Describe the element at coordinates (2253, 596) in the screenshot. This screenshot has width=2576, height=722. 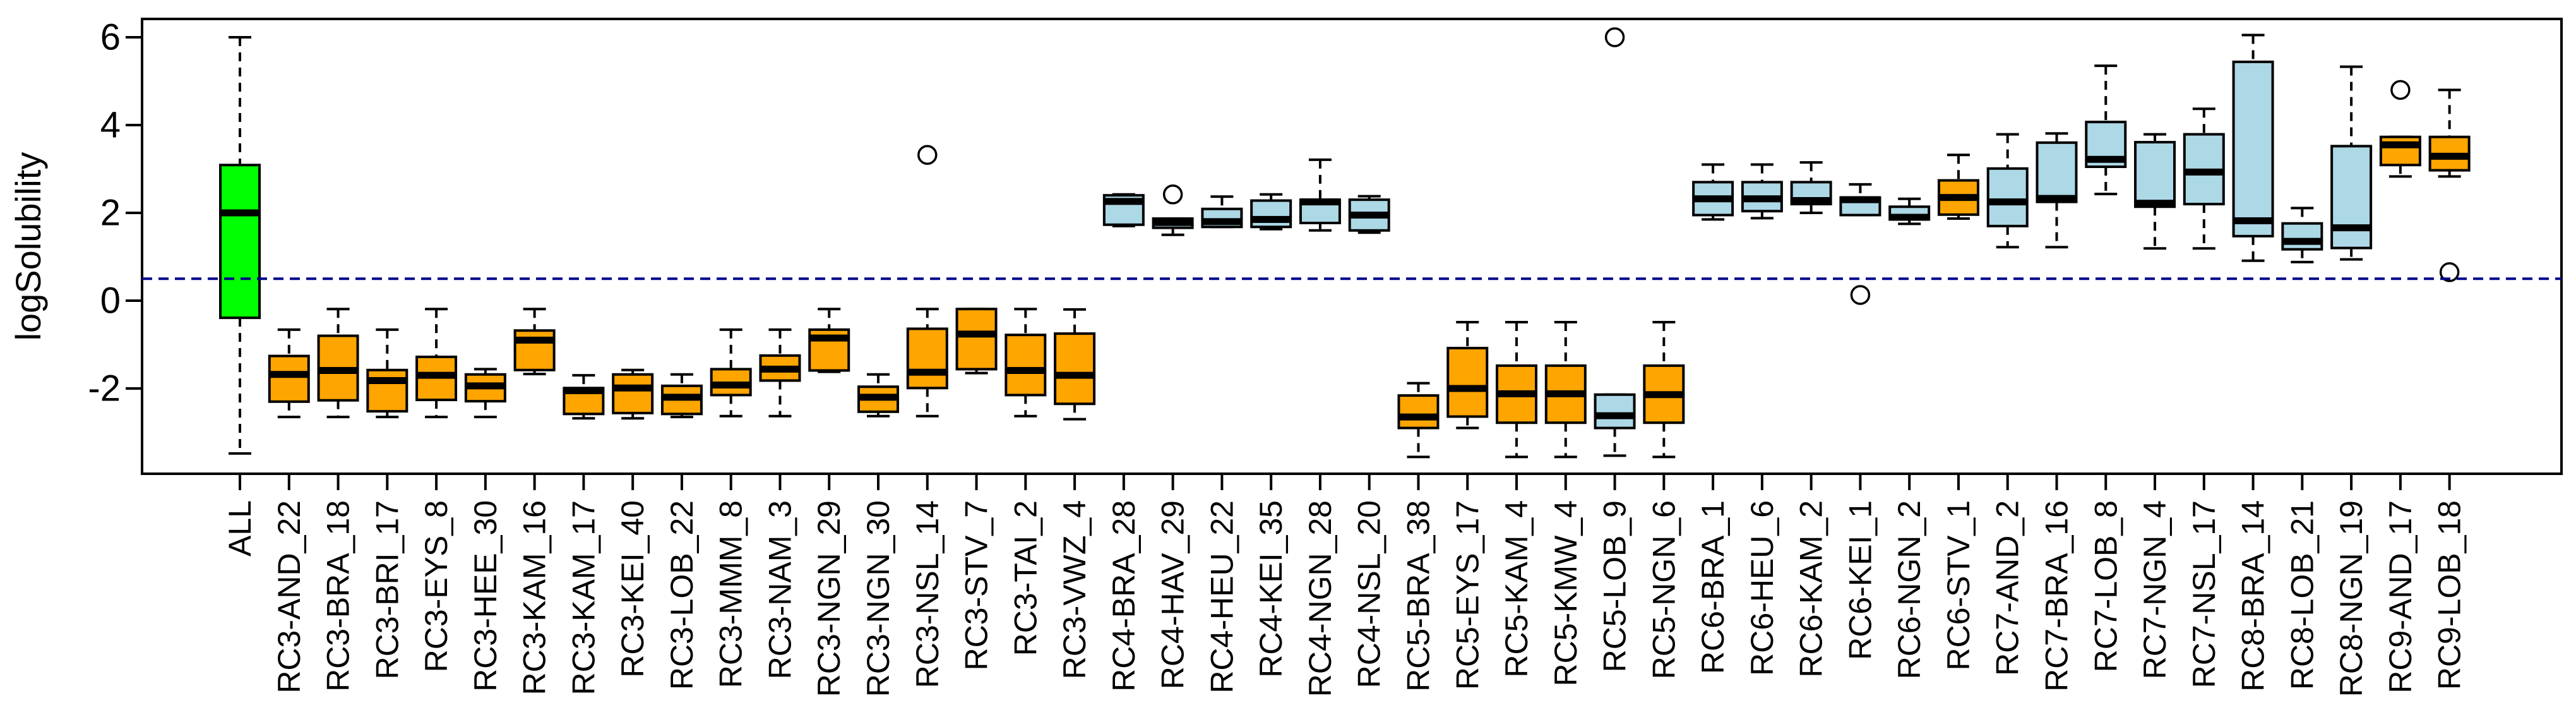
I see `x-tick-label-RC8-BRA_14: RC8-BRA_14` at that location.